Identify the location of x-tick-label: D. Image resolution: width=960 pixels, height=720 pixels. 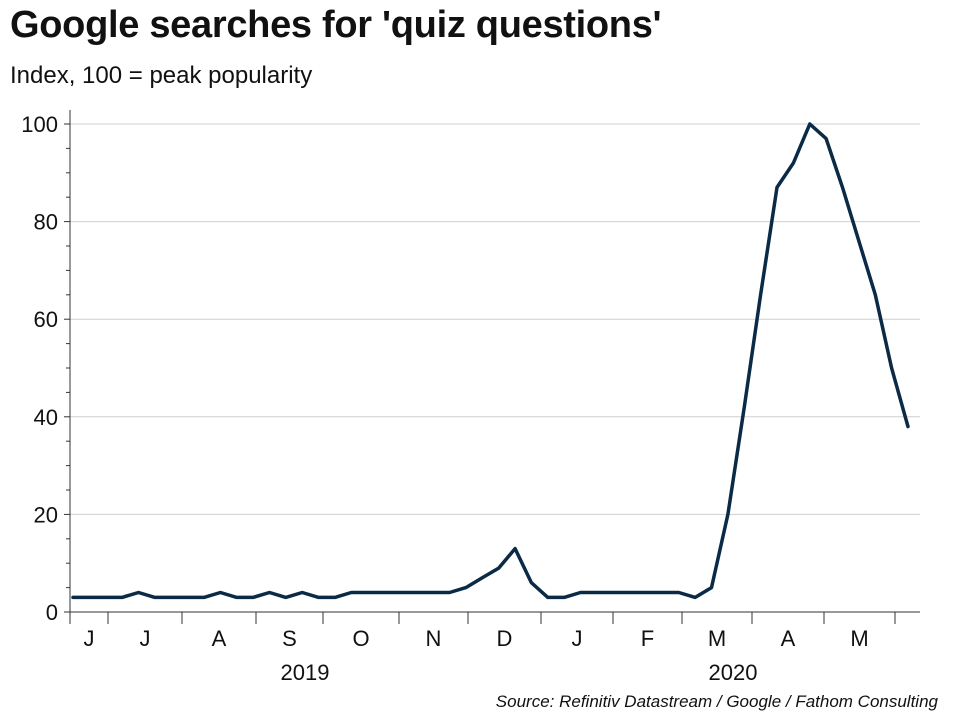
(505, 638).